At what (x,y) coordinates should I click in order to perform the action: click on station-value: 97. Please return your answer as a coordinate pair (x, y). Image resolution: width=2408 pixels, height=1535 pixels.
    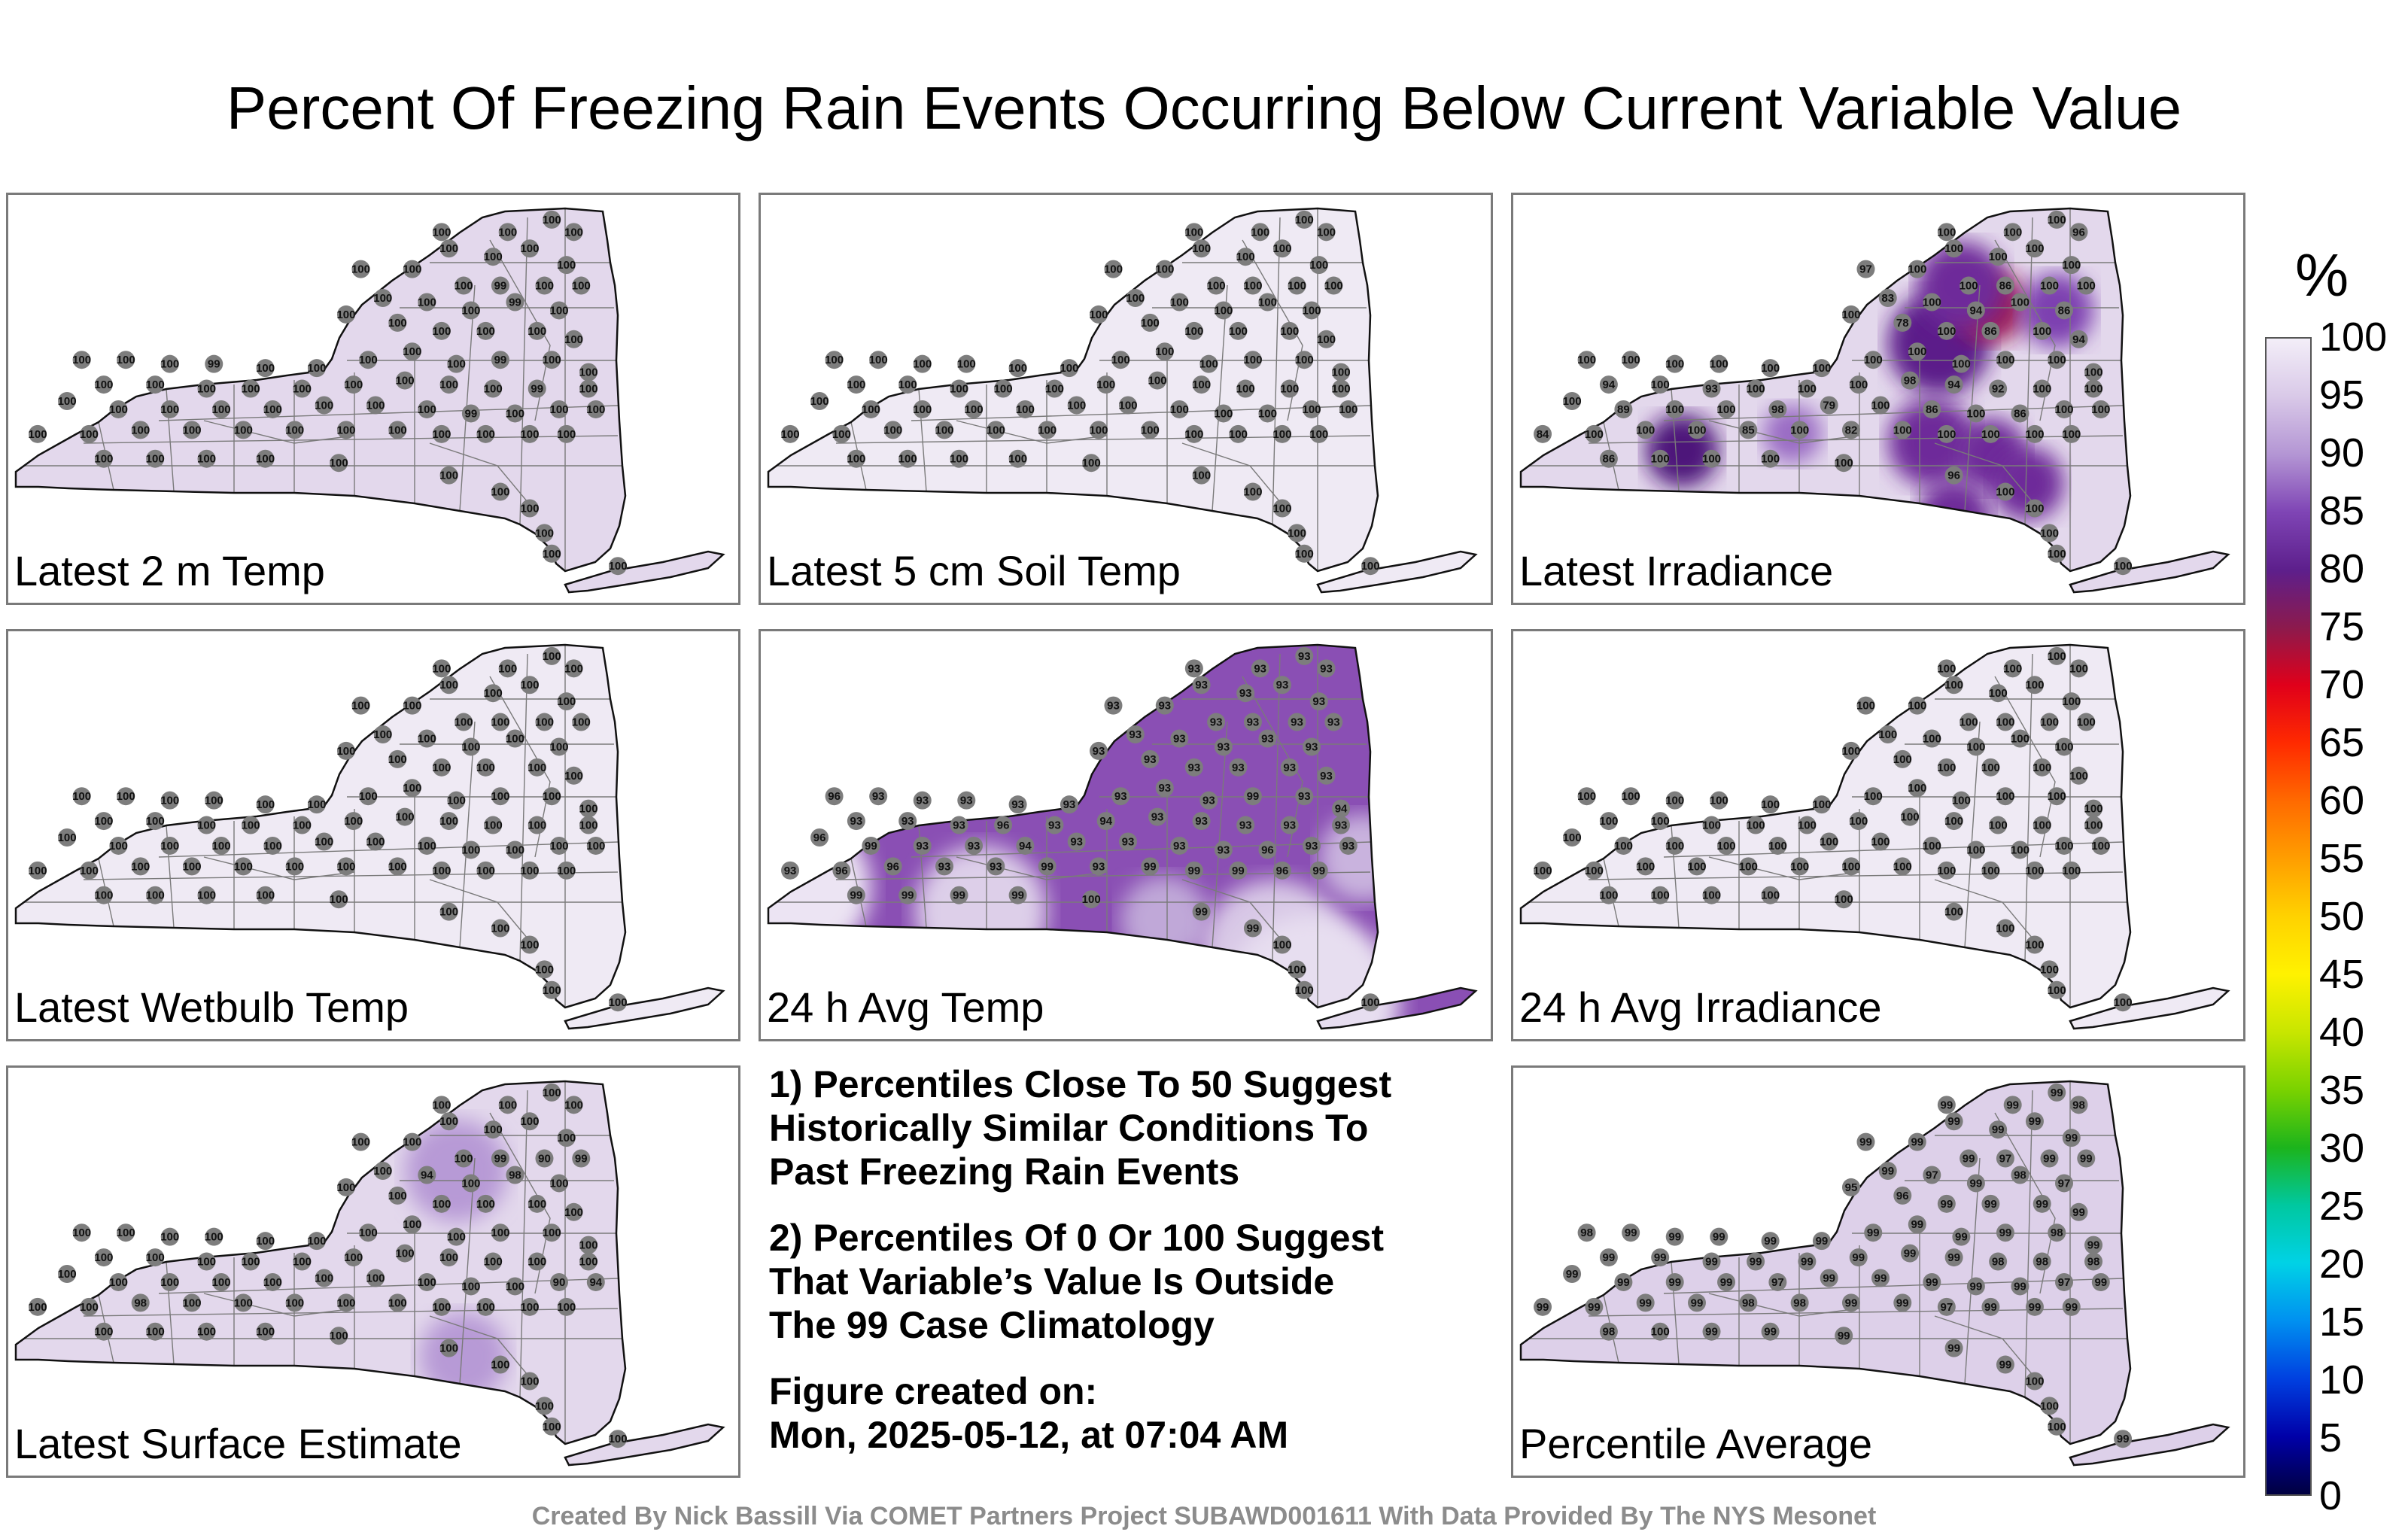
    Looking at the image, I should click on (2064, 1183).